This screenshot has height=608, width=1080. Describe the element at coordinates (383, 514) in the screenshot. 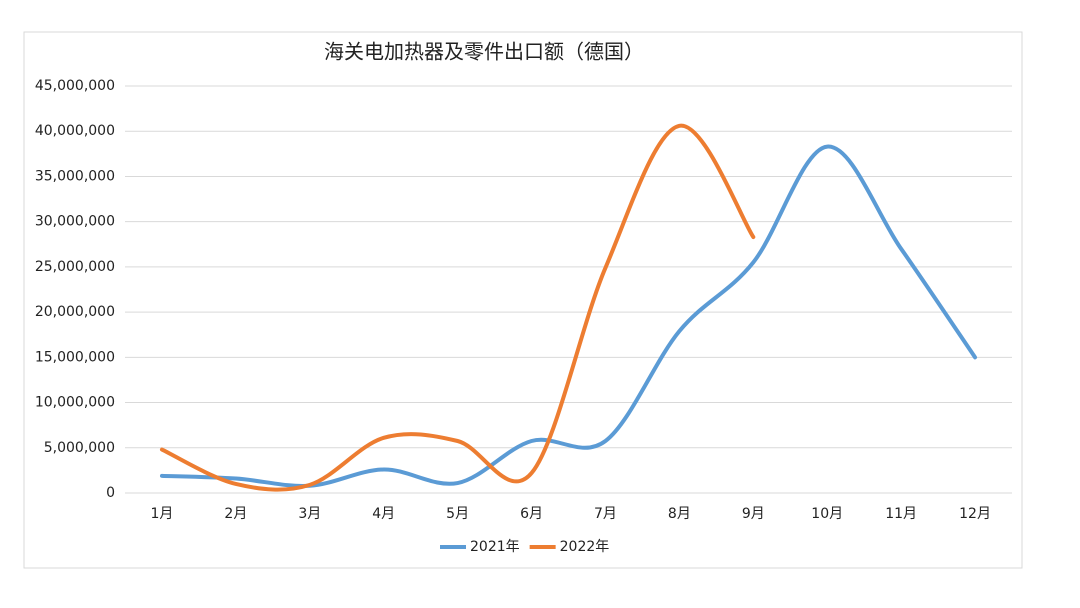

I see `x-tick-label: 4月` at that location.